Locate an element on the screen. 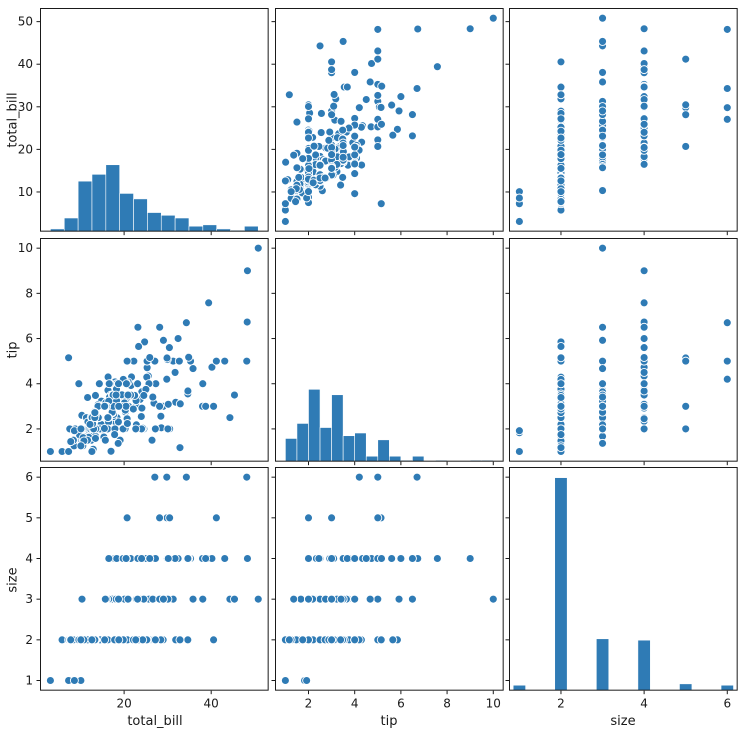 Image resolution: width=741 pixels, height=741 pixels. svg-text: 3 is located at coordinates (29, 599).